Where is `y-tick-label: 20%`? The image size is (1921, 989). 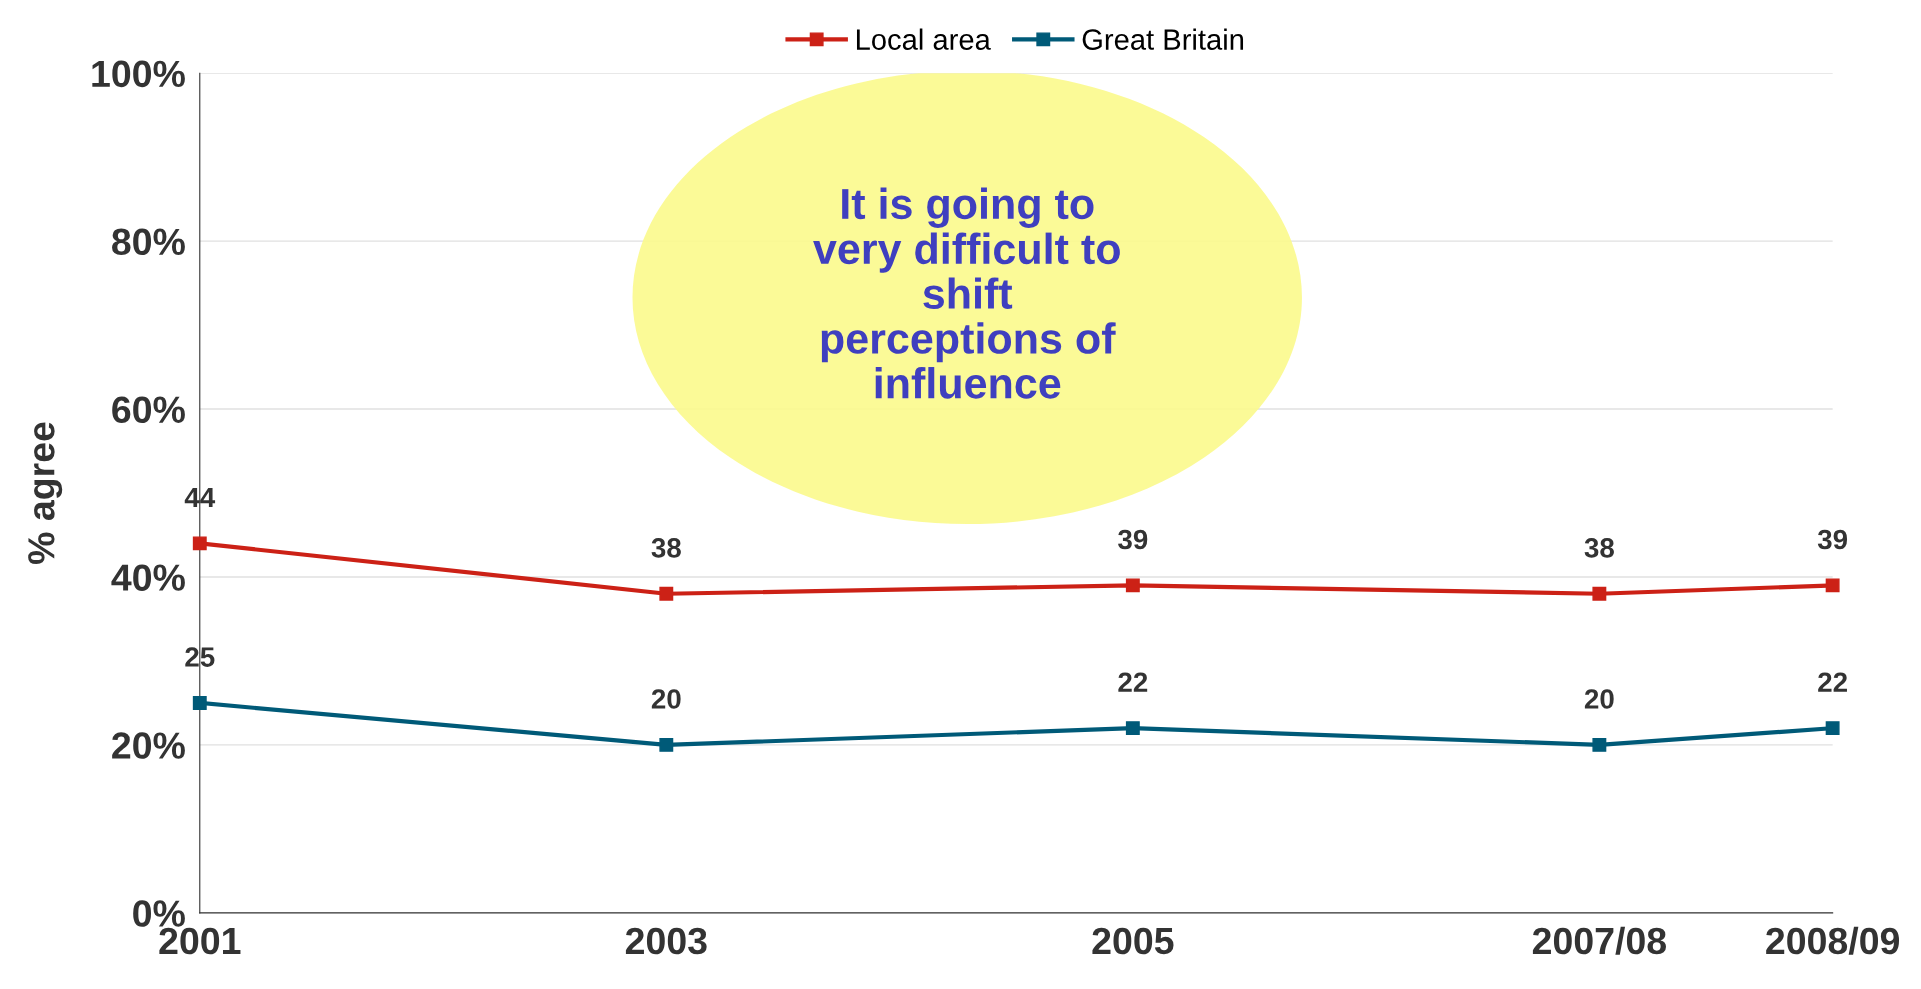
y-tick-label: 20% is located at coordinates (148, 745).